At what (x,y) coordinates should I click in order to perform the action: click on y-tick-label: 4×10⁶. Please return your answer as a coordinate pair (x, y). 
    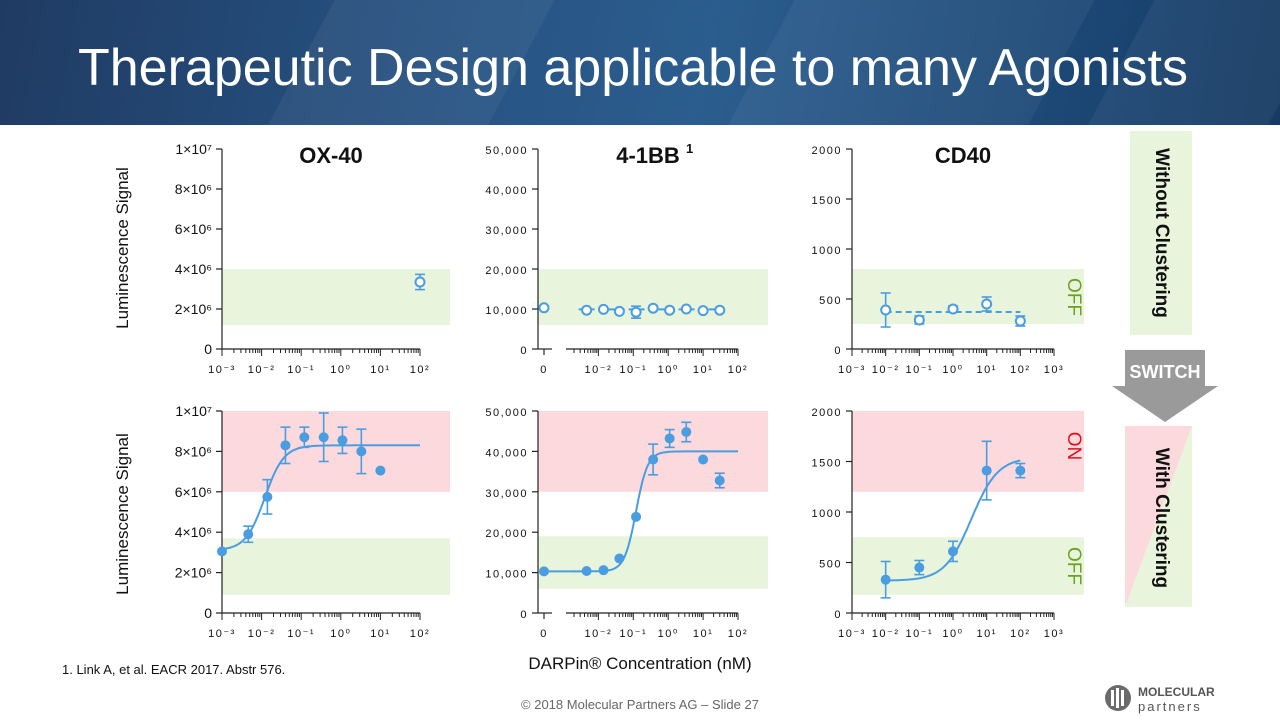
    Looking at the image, I should click on (193, 269).